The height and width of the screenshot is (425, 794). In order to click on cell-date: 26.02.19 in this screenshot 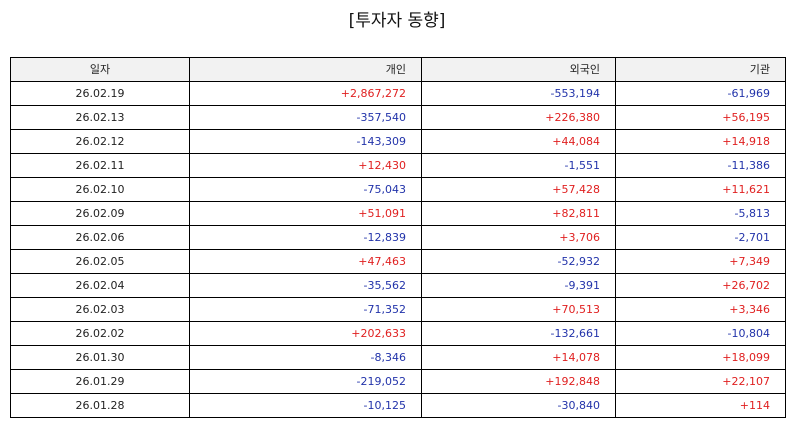, I will do `click(100, 93)`.